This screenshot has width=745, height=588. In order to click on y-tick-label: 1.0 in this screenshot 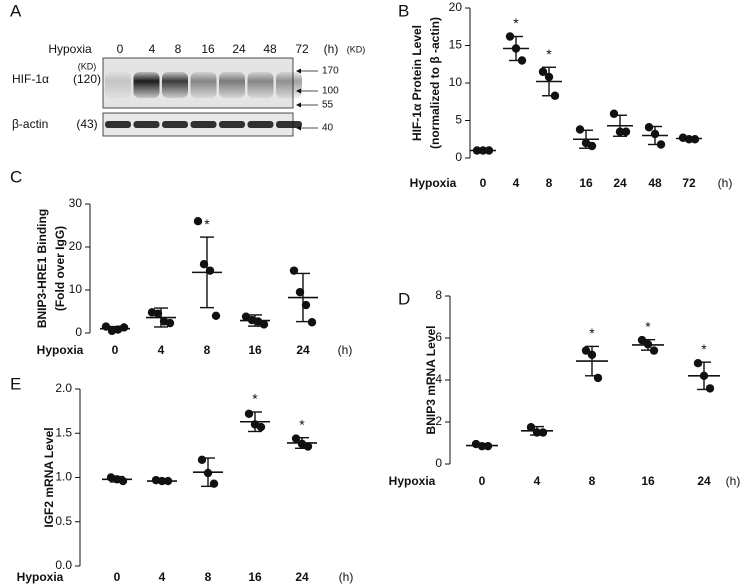, I will do `click(63, 477)`.